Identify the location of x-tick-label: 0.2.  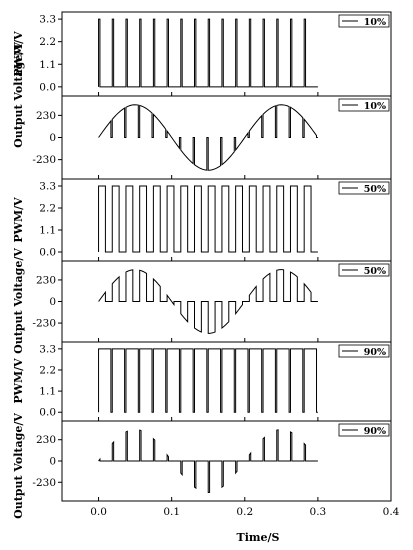
(244, 512).